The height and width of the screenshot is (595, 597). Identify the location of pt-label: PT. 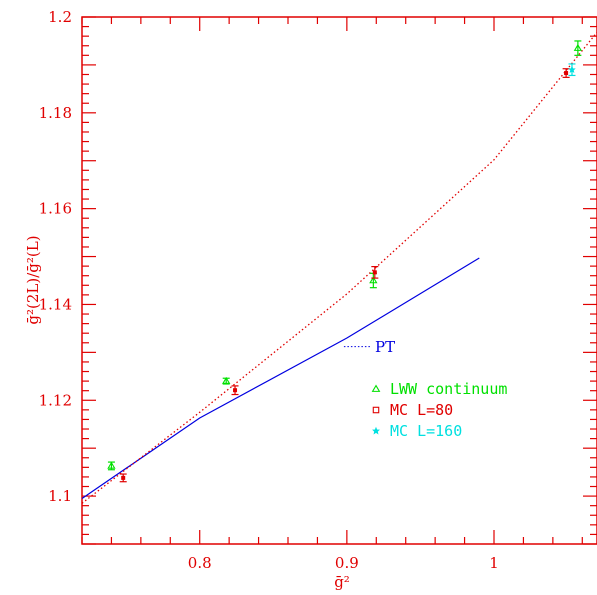
(385, 347).